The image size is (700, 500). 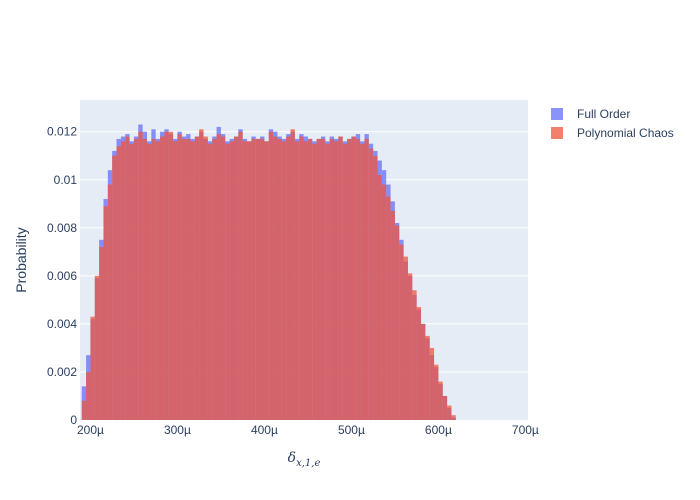 What do you see at coordinates (62, 324) in the screenshot?
I see `y-tick-label: 0.004` at bounding box center [62, 324].